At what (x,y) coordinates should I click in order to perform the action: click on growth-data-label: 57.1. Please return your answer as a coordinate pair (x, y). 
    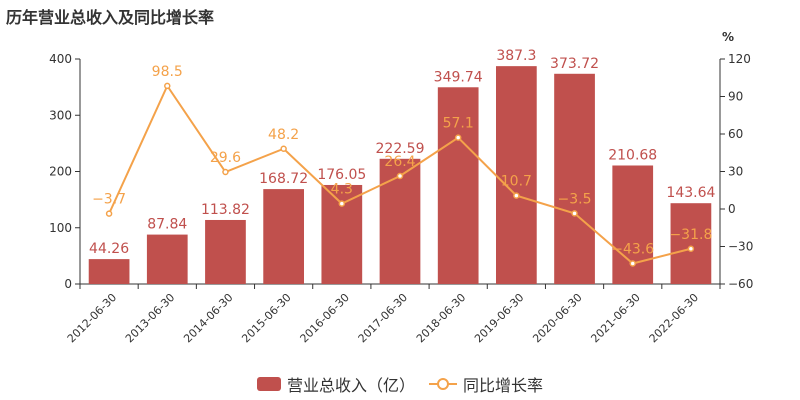
    Looking at the image, I should click on (458, 124).